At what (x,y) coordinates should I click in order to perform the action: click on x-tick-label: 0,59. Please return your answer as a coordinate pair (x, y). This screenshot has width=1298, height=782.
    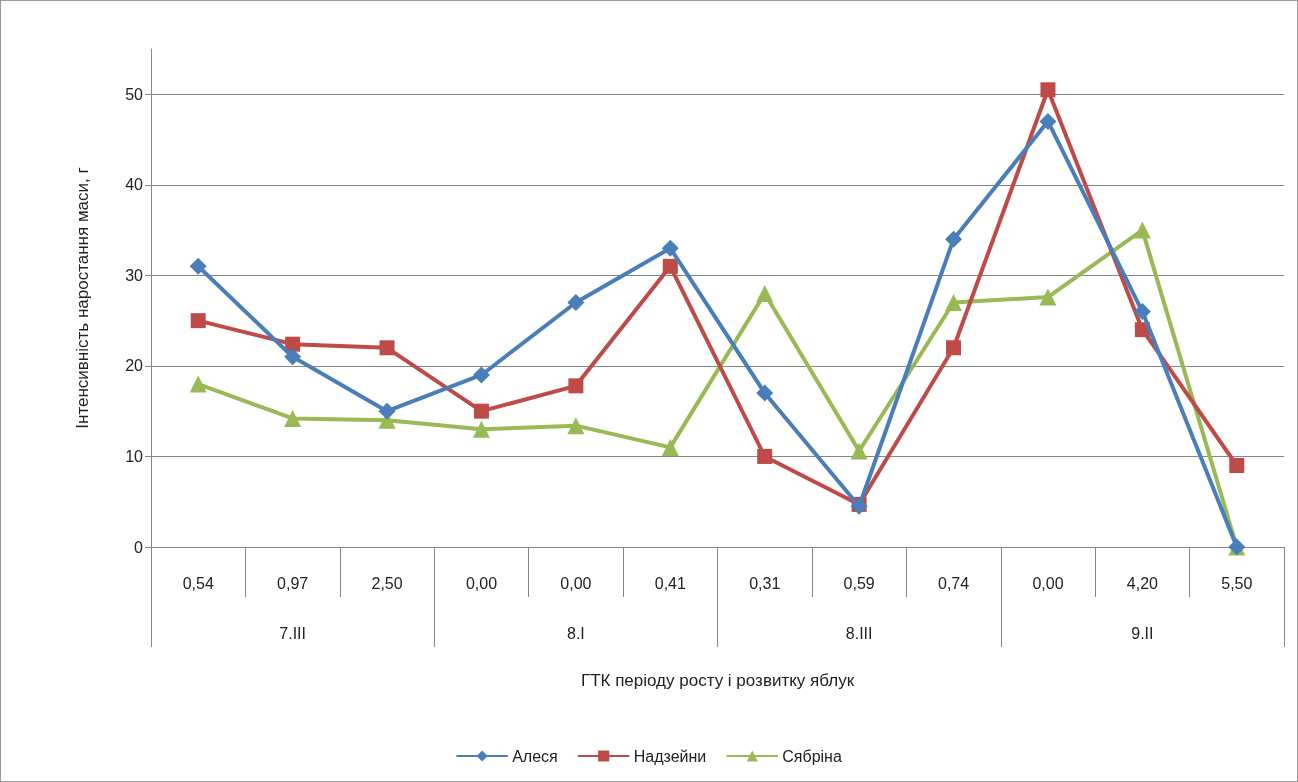
    Looking at the image, I should click on (859, 583).